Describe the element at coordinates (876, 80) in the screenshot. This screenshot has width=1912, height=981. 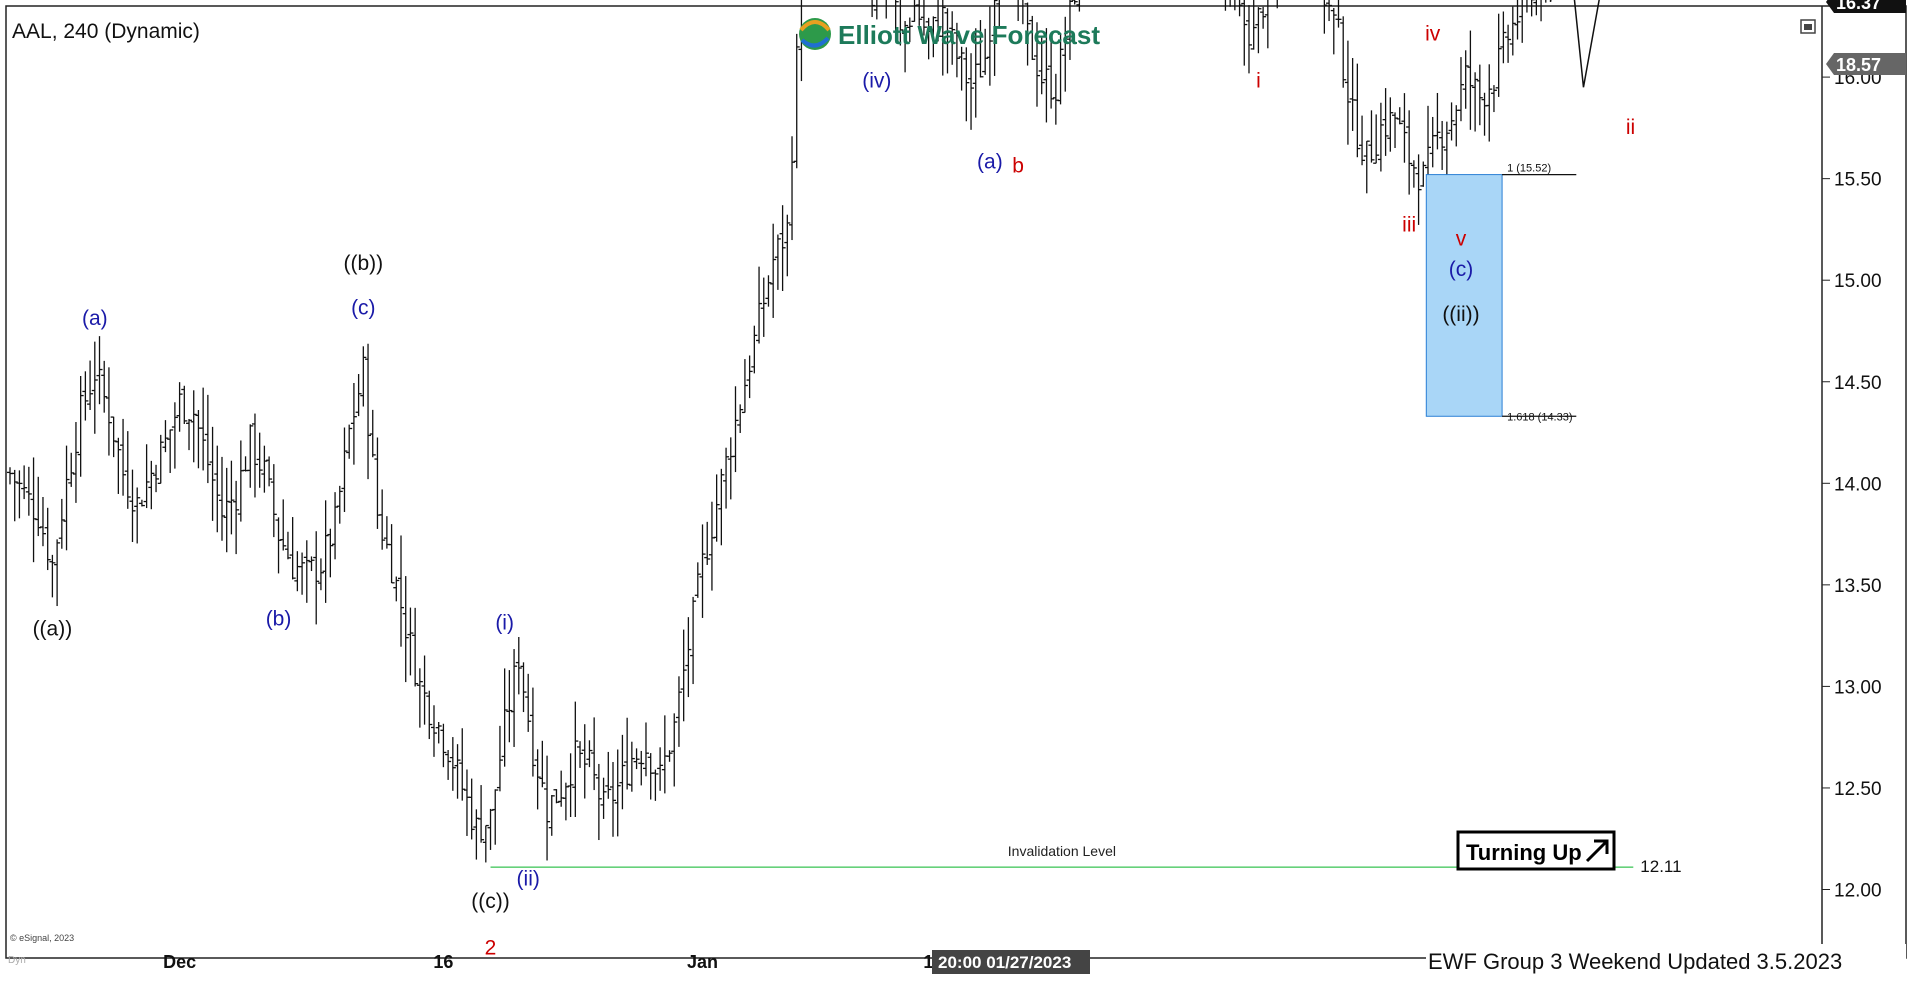
I see `wave-label: (iv)` at that location.